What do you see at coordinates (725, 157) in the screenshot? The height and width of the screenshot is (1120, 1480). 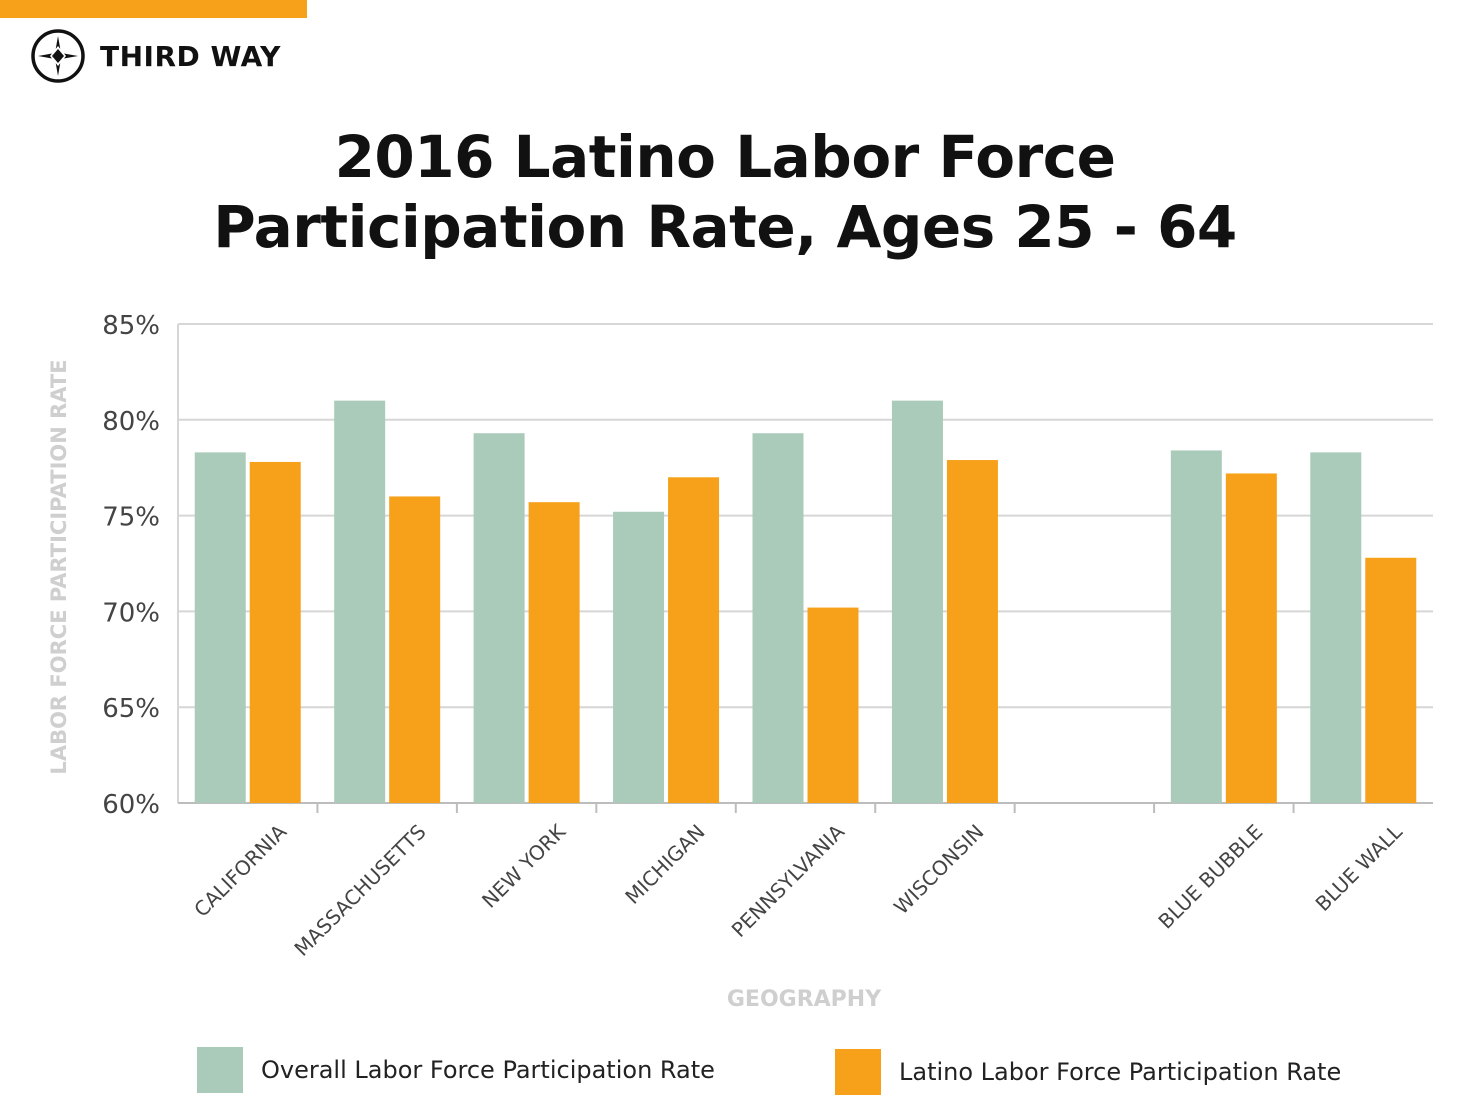 I see `chart-title-line-1: 2016 Latino Labor Force` at bounding box center [725, 157].